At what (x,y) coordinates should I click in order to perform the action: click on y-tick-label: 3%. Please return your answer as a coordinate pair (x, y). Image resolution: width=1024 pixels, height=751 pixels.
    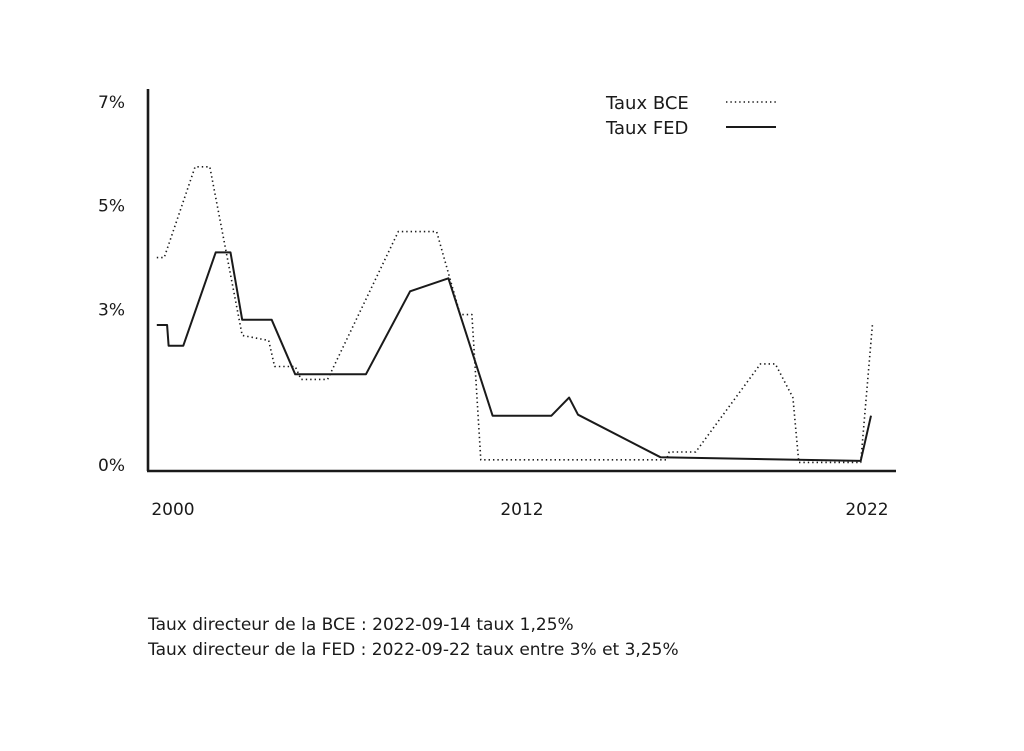
    Looking at the image, I should click on (111, 310).